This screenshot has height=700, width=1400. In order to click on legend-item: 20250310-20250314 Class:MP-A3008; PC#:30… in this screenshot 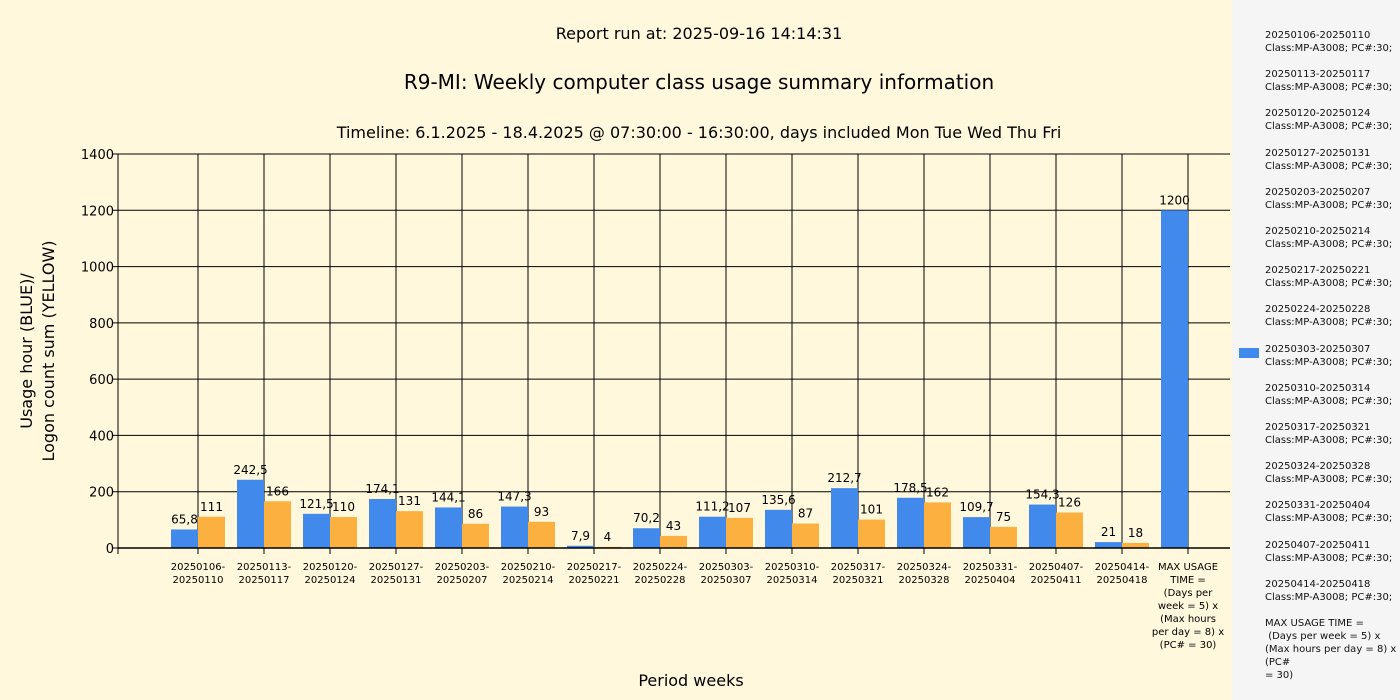, I will do `click(1331, 395)`.